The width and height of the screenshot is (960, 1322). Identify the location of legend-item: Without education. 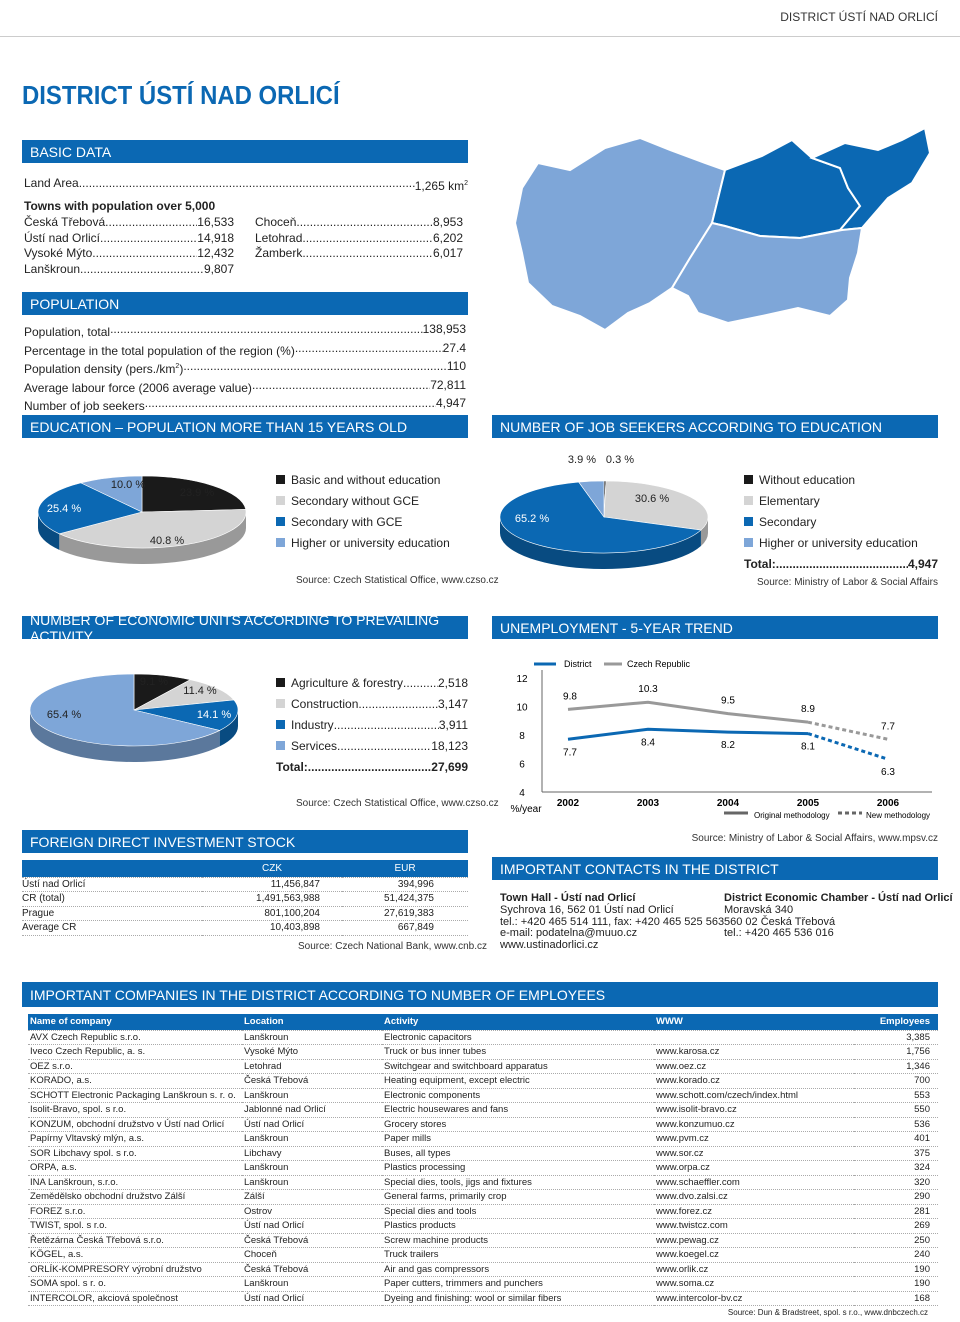
(831, 479).